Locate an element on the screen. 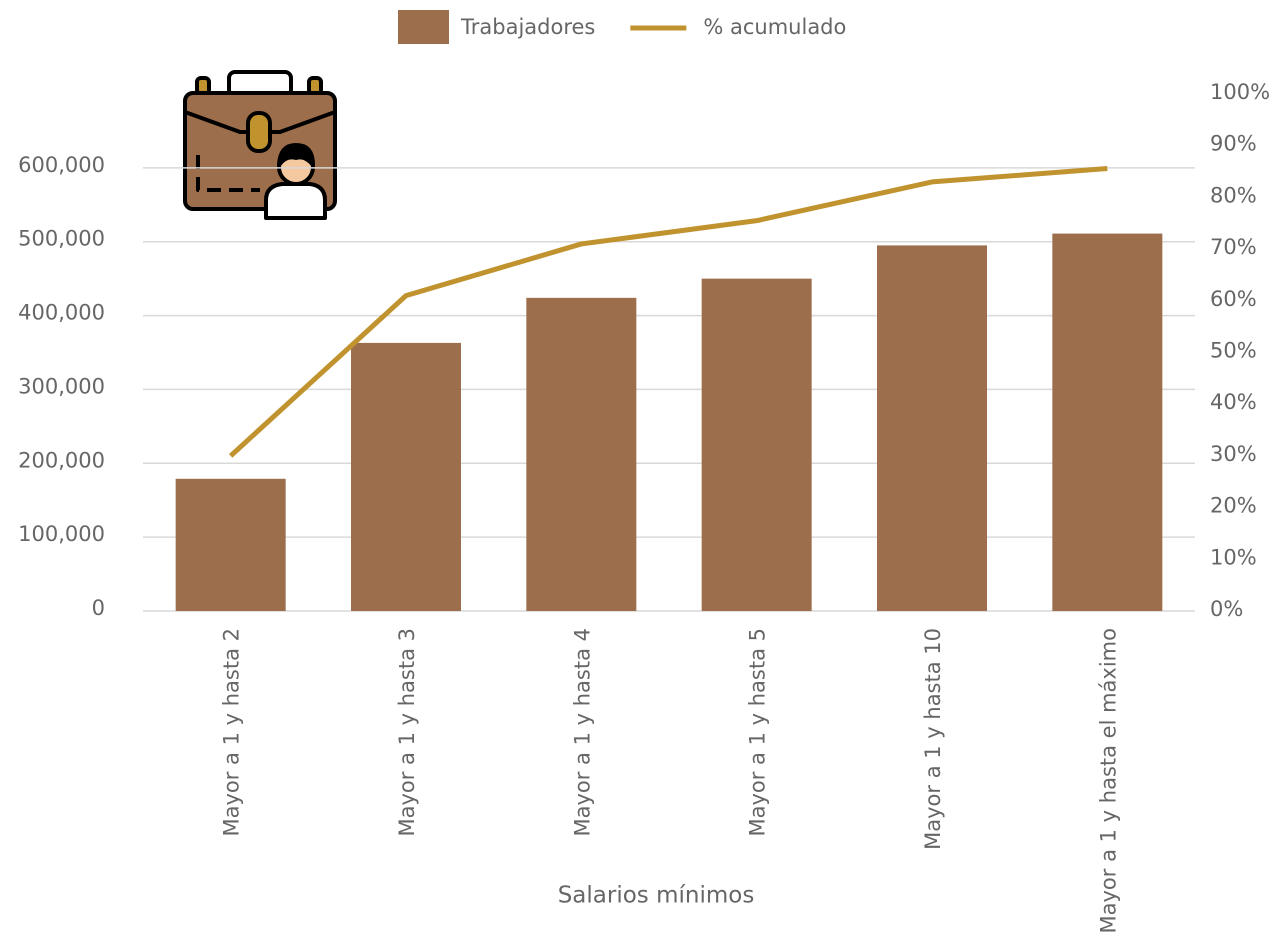 The width and height of the screenshot is (1283, 942). x-tick-label: Mayor a 1 y hasta 5 is located at coordinates (758, 732).